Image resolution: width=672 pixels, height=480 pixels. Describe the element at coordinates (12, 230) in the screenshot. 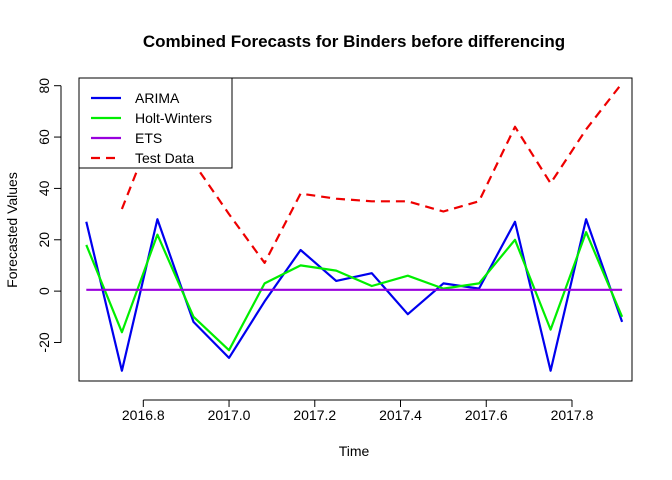

I see `y-axis-label: Forecasted Values` at that location.